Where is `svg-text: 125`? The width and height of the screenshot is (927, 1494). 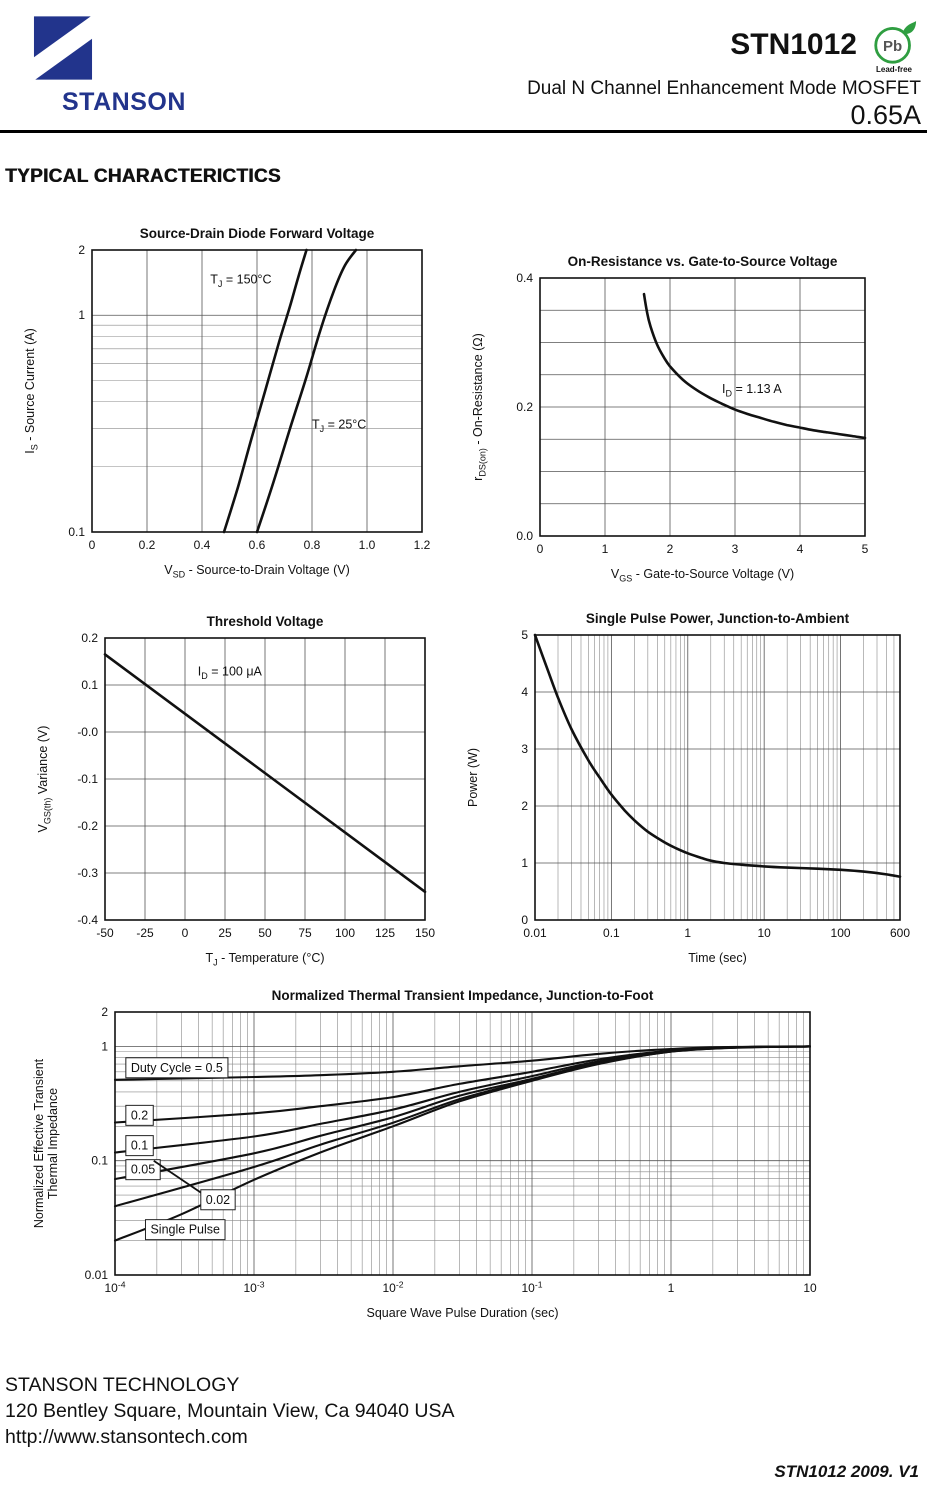
svg-text: 125 is located at coordinates (385, 933).